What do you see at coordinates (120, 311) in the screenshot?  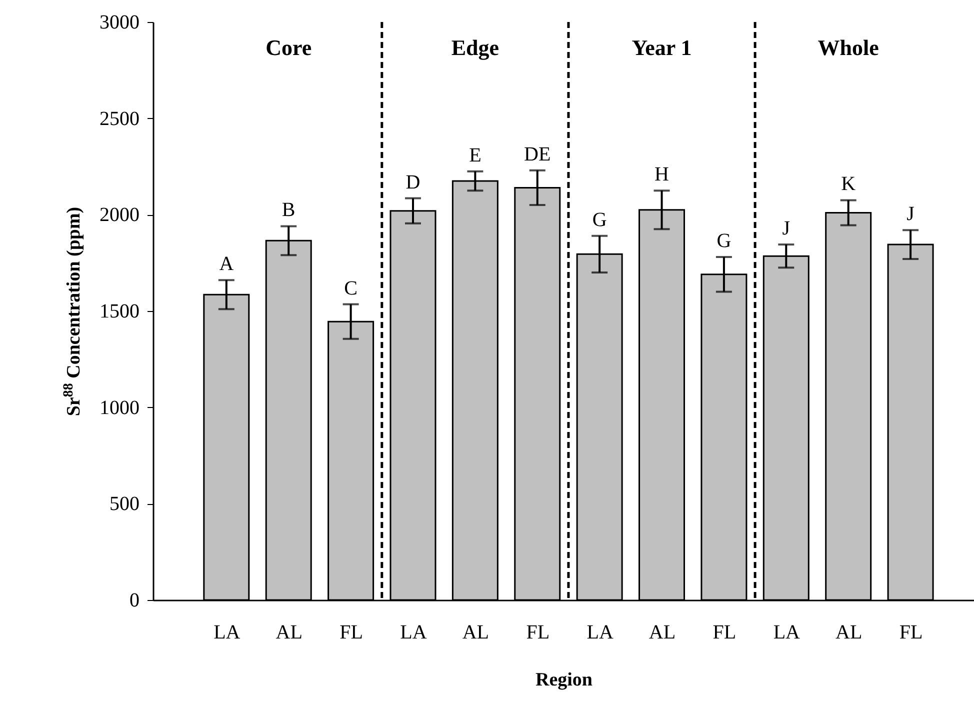 I see `y-tick-label: 1500` at bounding box center [120, 311].